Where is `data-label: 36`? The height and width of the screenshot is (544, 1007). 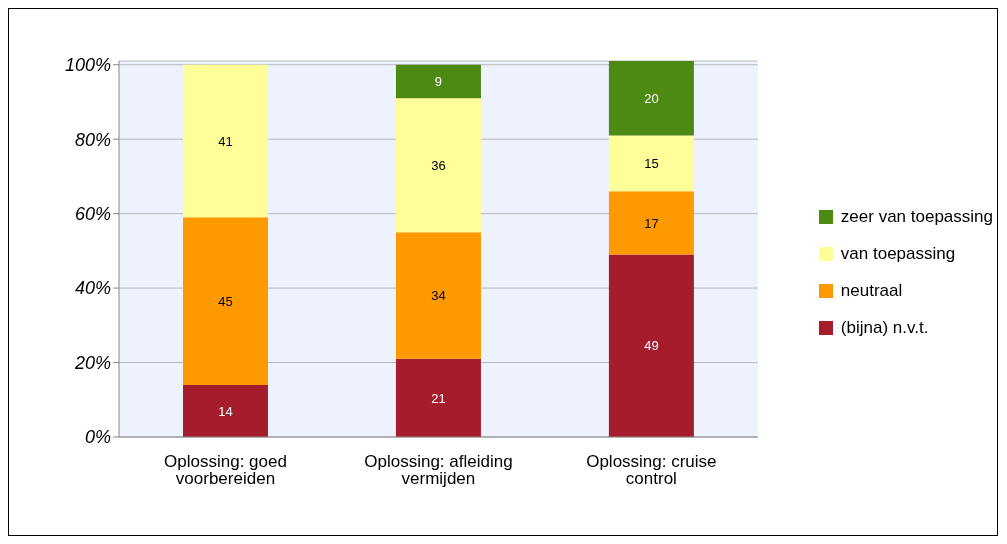
data-label: 36 is located at coordinates (438, 165).